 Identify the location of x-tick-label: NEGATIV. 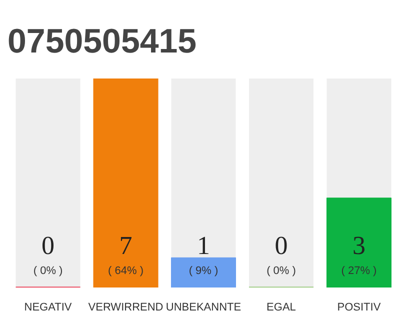
(48, 308).